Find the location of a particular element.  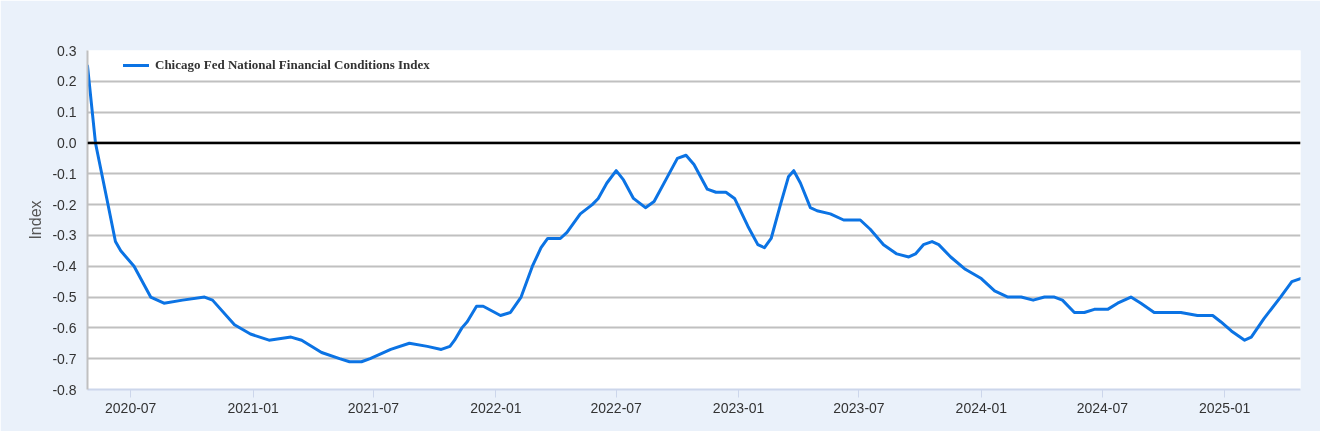

x-tick-label: 2021-01 is located at coordinates (253, 407).